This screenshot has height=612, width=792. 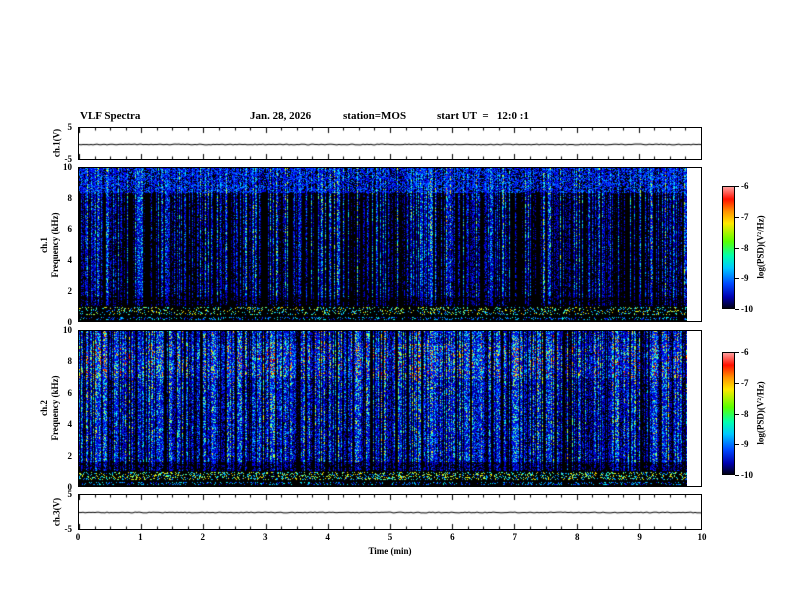 I want to click on x-tick-label: 3, so click(x=265, y=537).